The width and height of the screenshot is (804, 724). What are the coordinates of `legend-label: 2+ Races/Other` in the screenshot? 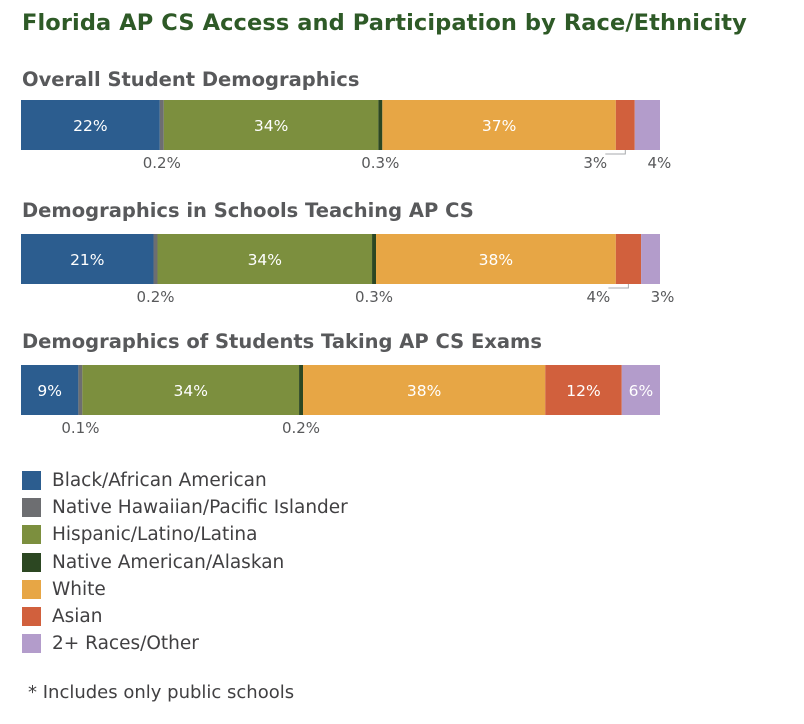 It's located at (125, 644).